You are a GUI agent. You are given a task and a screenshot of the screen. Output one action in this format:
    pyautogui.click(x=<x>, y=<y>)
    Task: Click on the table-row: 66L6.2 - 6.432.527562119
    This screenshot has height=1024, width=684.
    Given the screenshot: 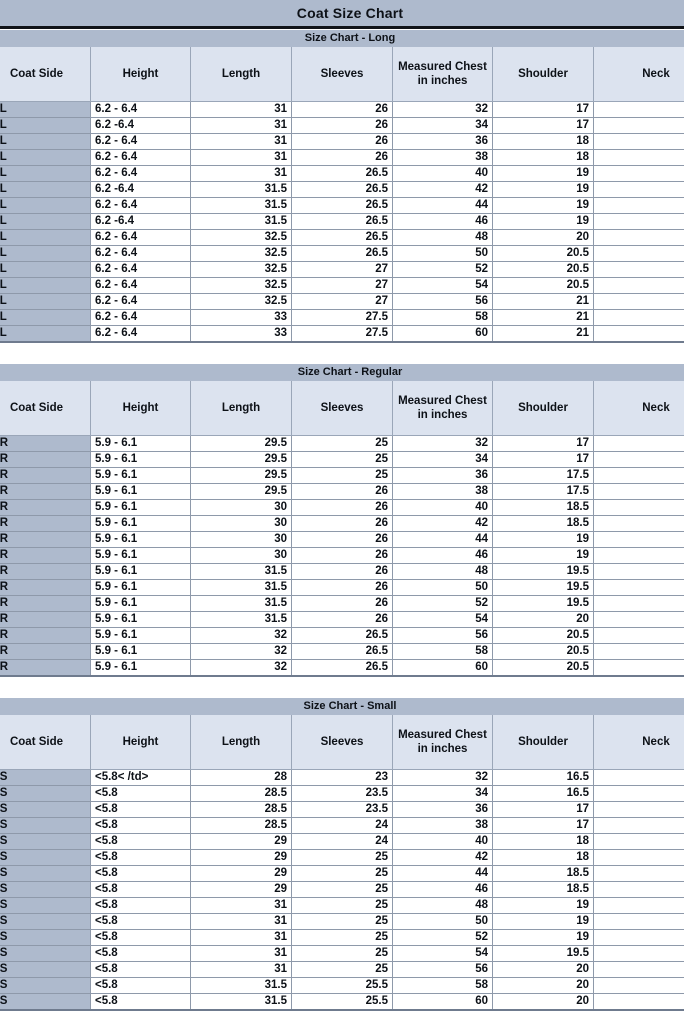 What is the action you would take?
    pyautogui.click(x=342, y=301)
    